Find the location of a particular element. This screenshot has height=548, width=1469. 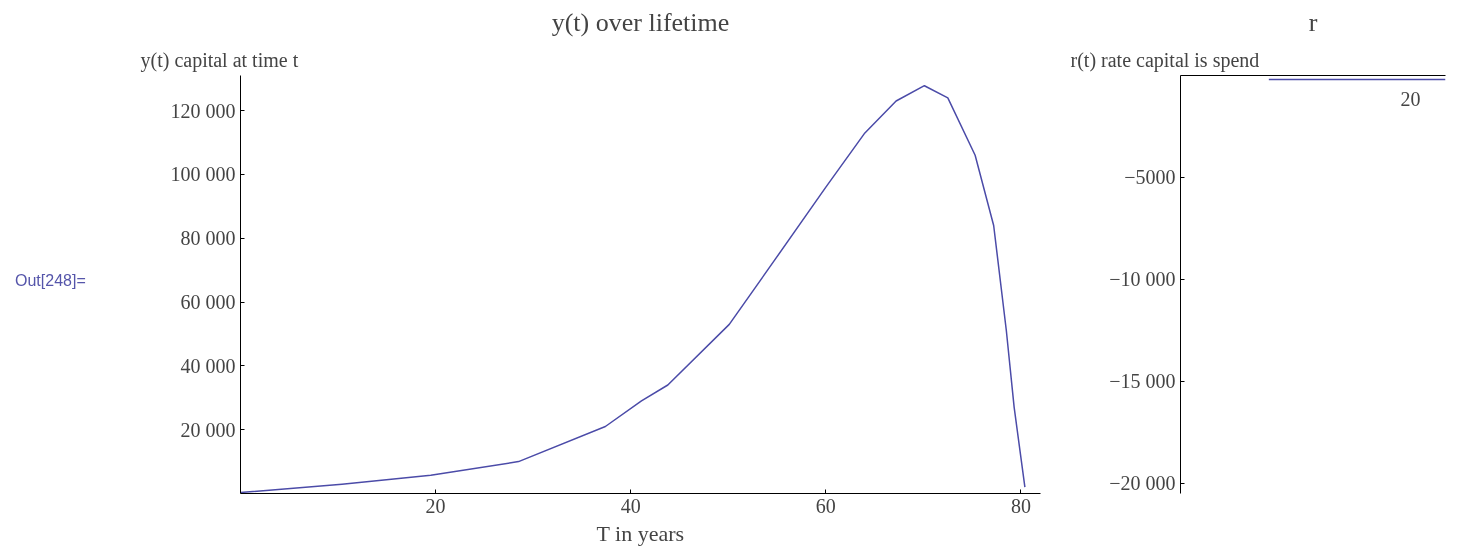

annotation: 20 is located at coordinates (1410, 98).